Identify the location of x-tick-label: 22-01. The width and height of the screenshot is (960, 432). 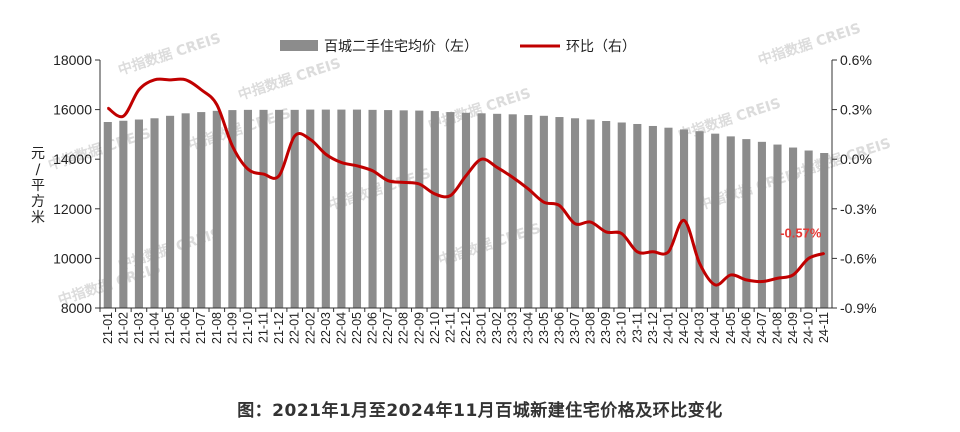
(295, 328).